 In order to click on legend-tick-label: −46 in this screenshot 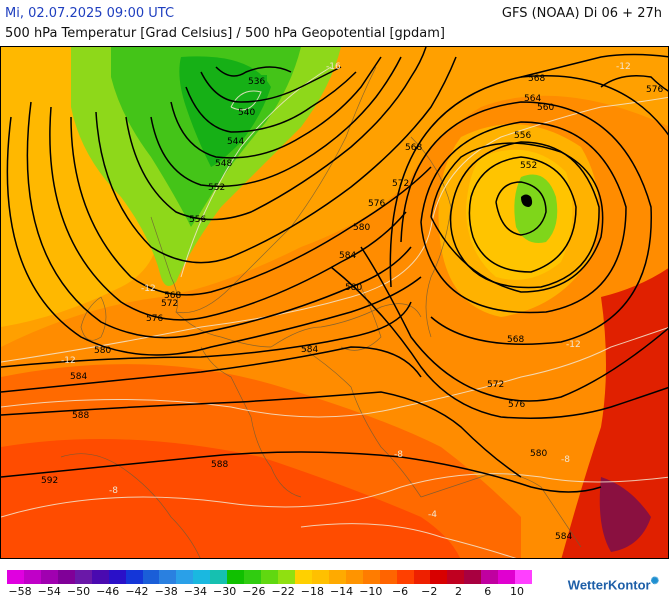, I will do `click(108, 591)`.